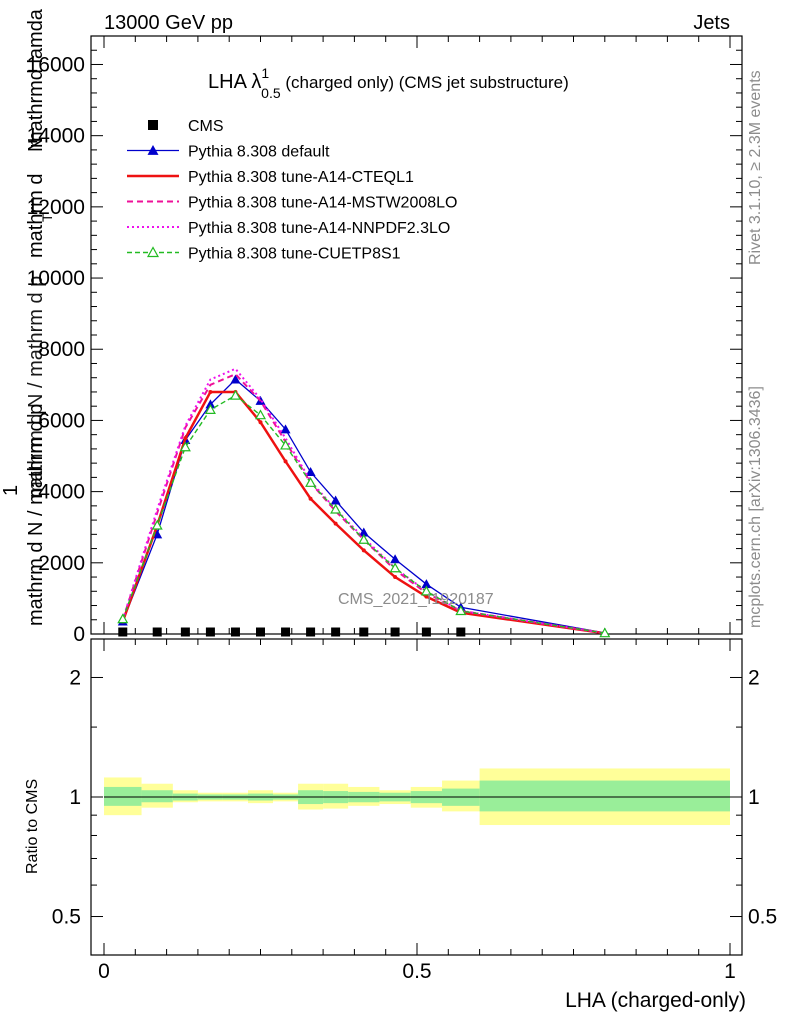  What do you see at coordinates (11, 490) in the screenshot?
I see `ylabel-frac-num: 1` at bounding box center [11, 490].